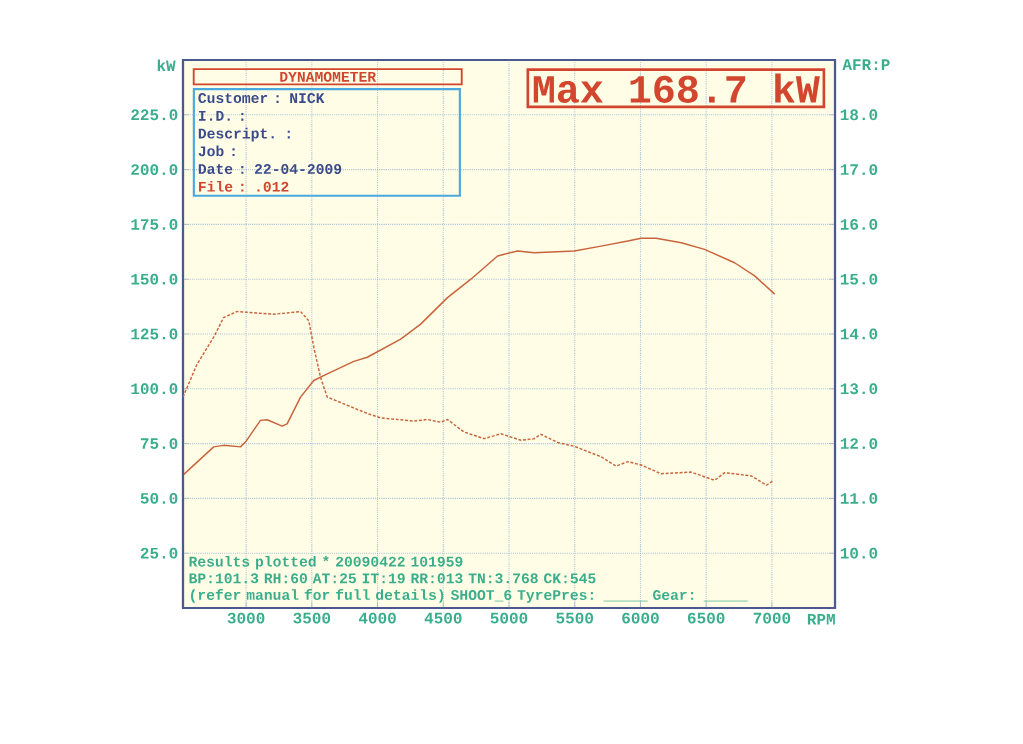 This screenshot has height=744, width=1023. I want to click on y2-tick-label: 11.0, so click(859, 498).